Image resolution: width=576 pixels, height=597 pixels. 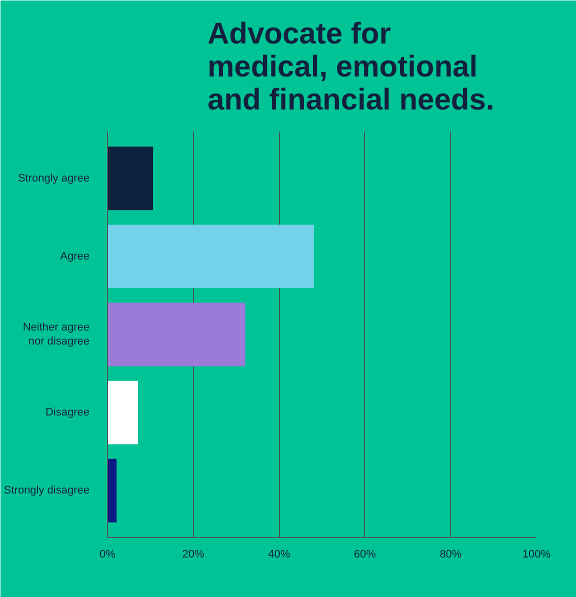 I want to click on x-tick-label: 20%, so click(x=193, y=554).